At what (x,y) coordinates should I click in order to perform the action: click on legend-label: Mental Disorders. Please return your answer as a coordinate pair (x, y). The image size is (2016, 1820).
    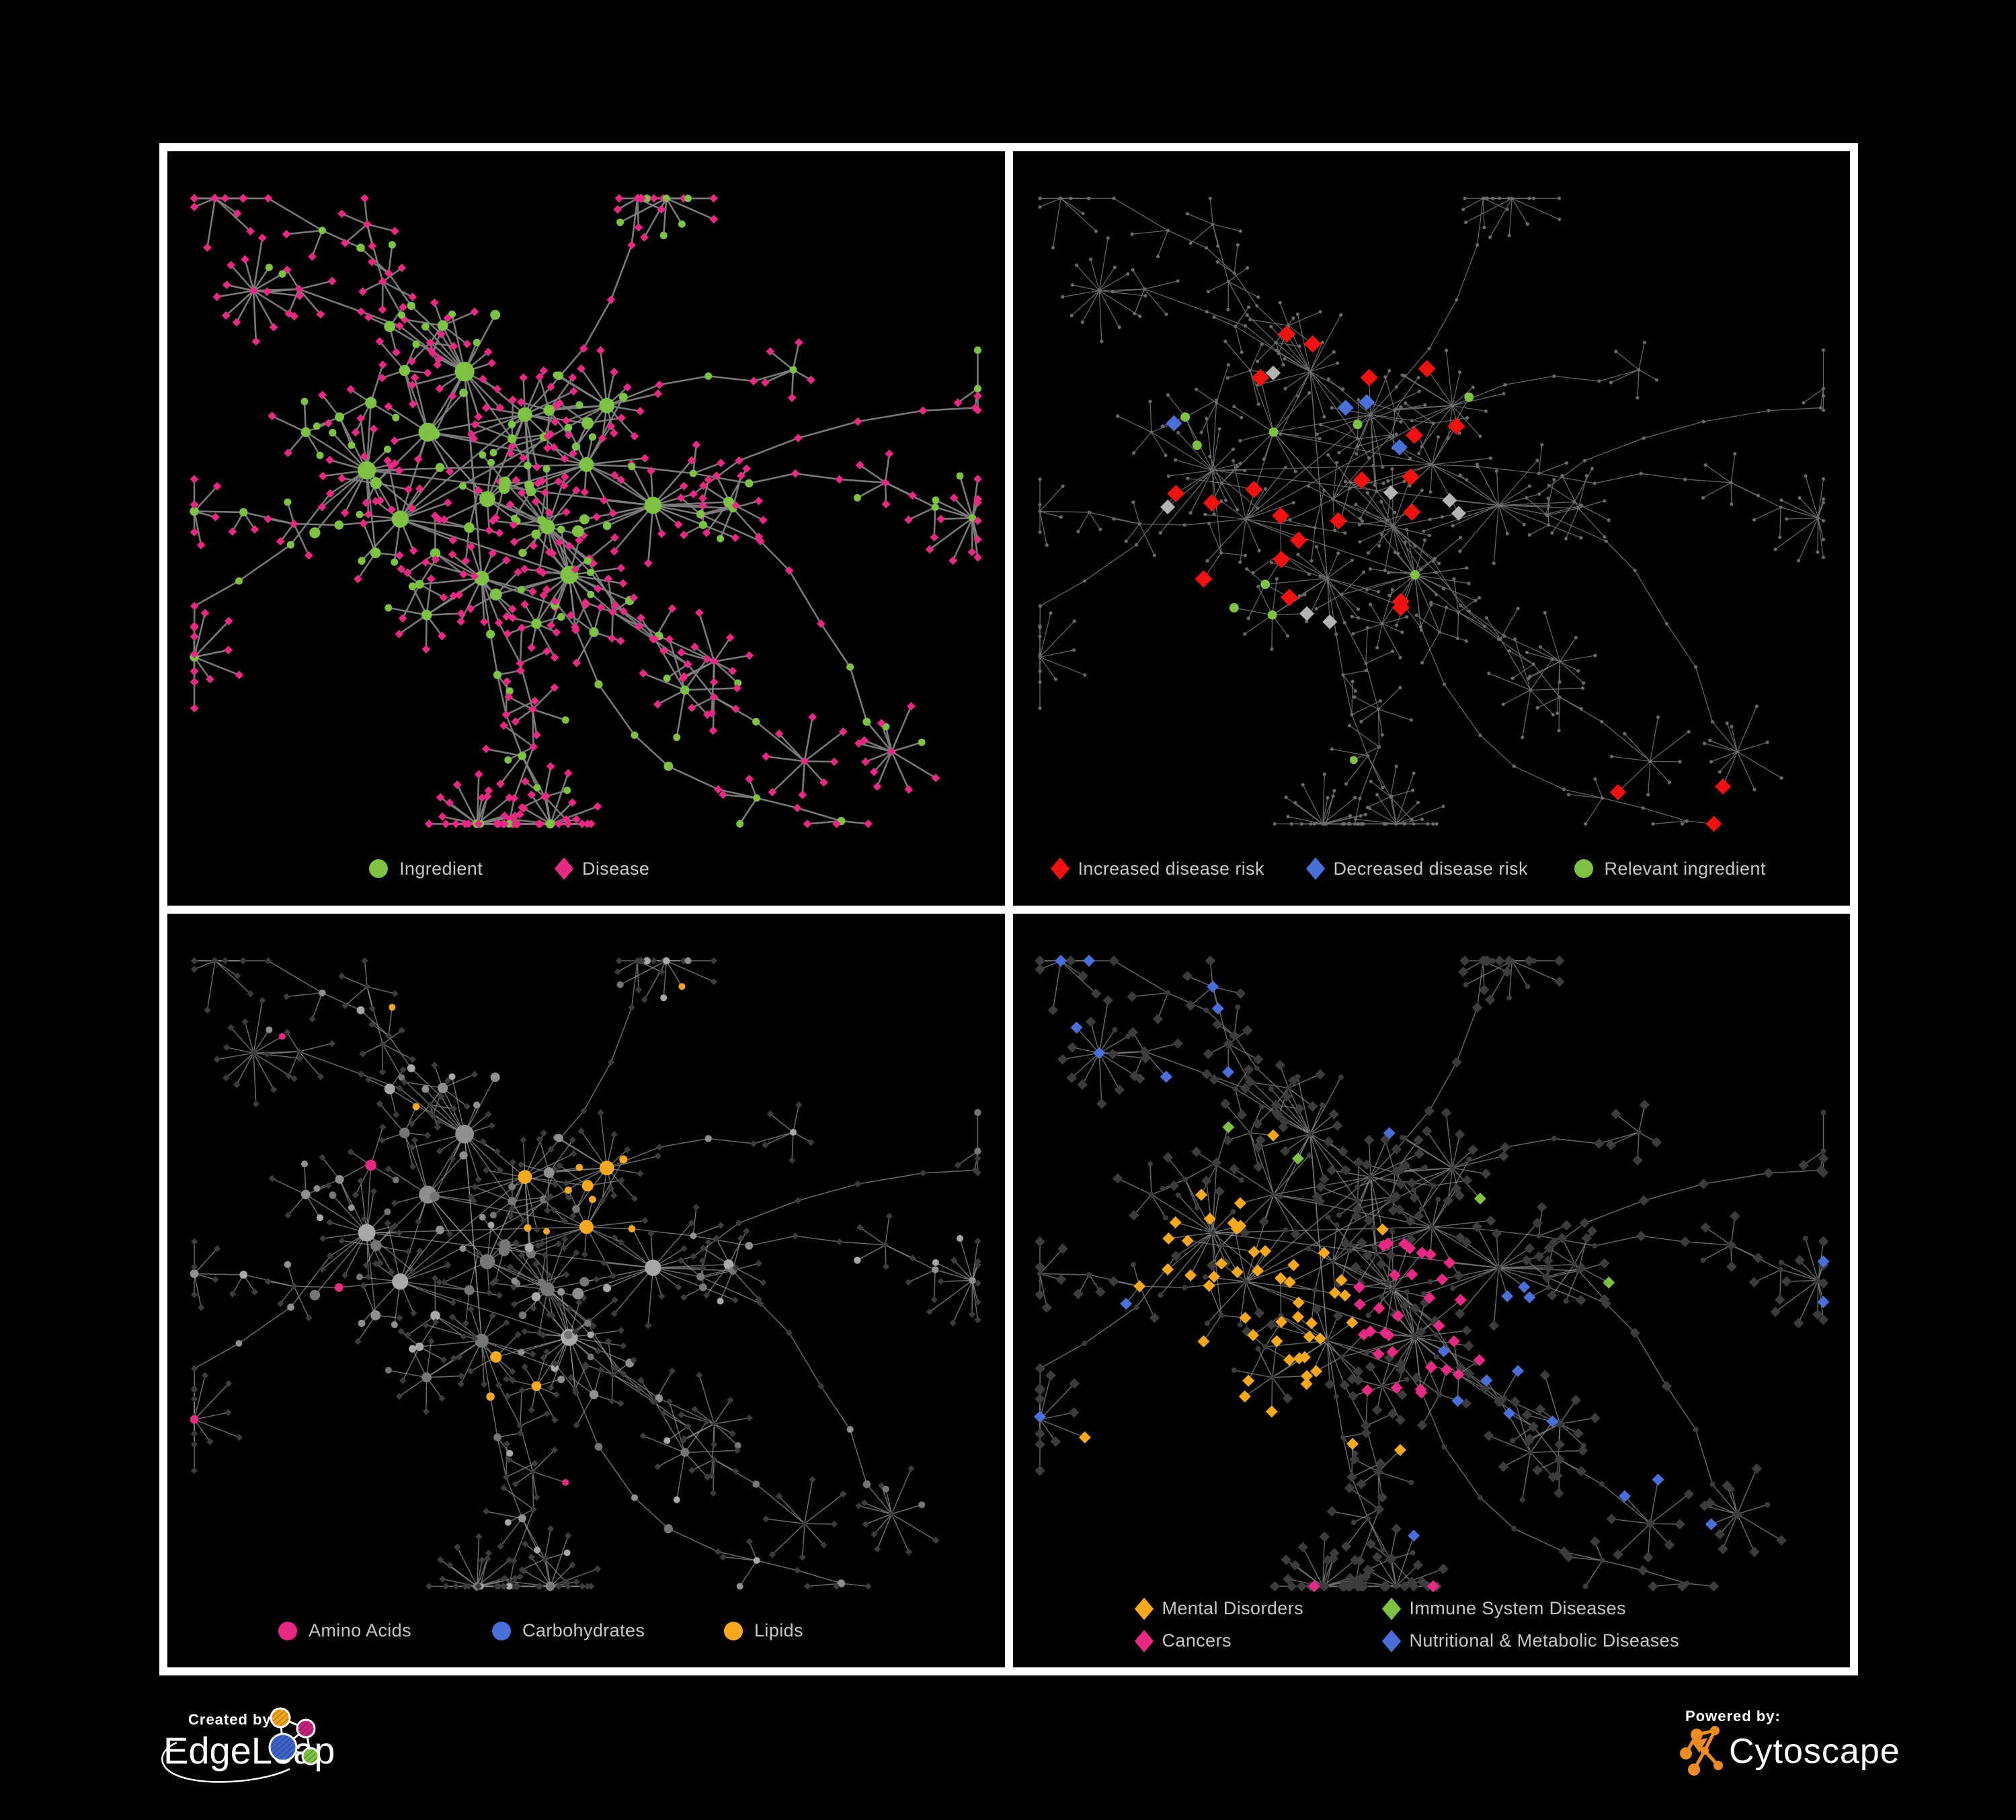
    Looking at the image, I should click on (1232, 1608).